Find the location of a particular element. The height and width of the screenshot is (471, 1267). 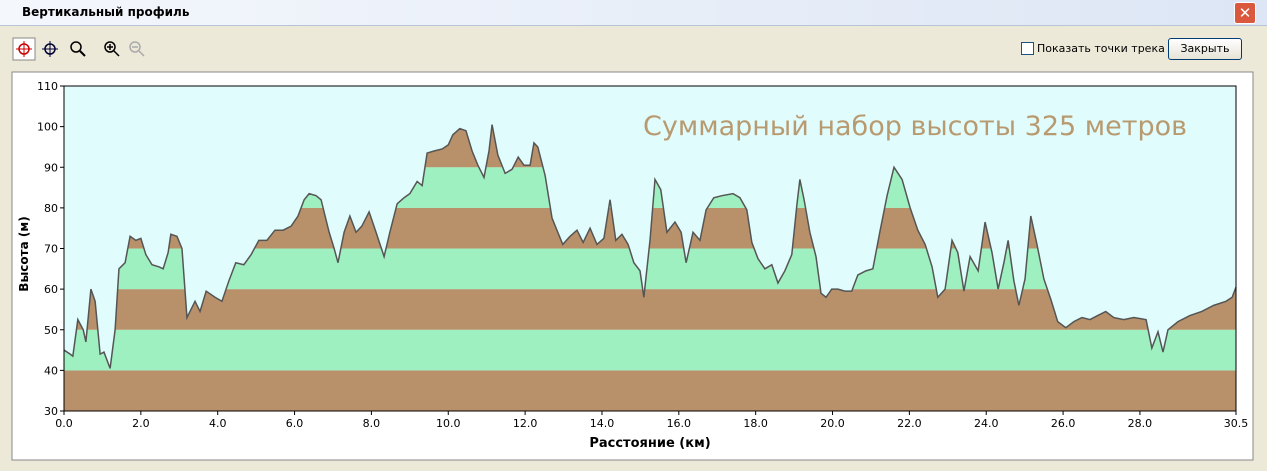

y-tick-label: 60 is located at coordinates (51, 289).